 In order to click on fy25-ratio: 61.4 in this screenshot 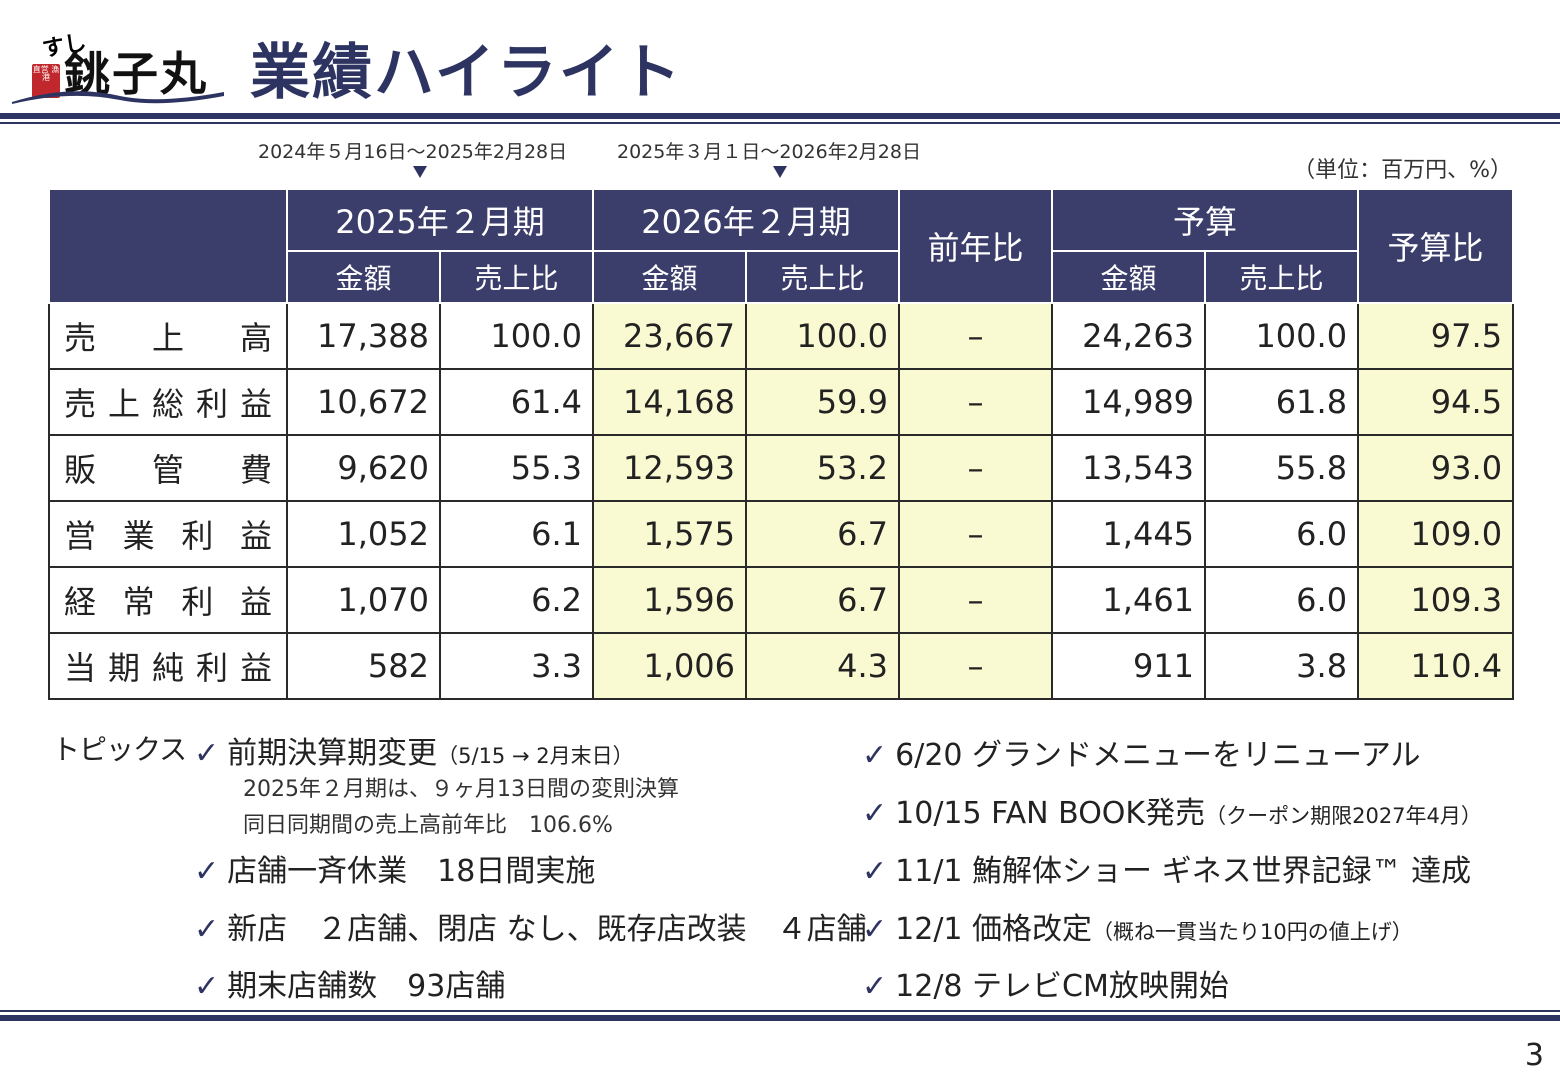, I will do `click(516, 402)`.